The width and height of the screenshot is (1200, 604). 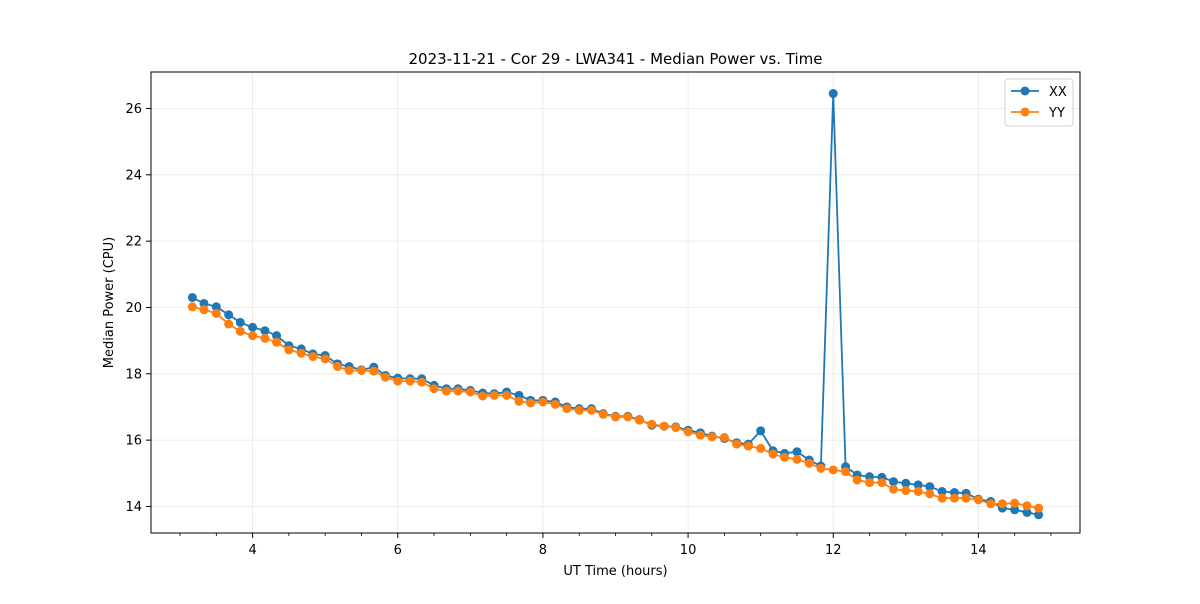 I want to click on x-tick-label: 8, so click(x=543, y=550).